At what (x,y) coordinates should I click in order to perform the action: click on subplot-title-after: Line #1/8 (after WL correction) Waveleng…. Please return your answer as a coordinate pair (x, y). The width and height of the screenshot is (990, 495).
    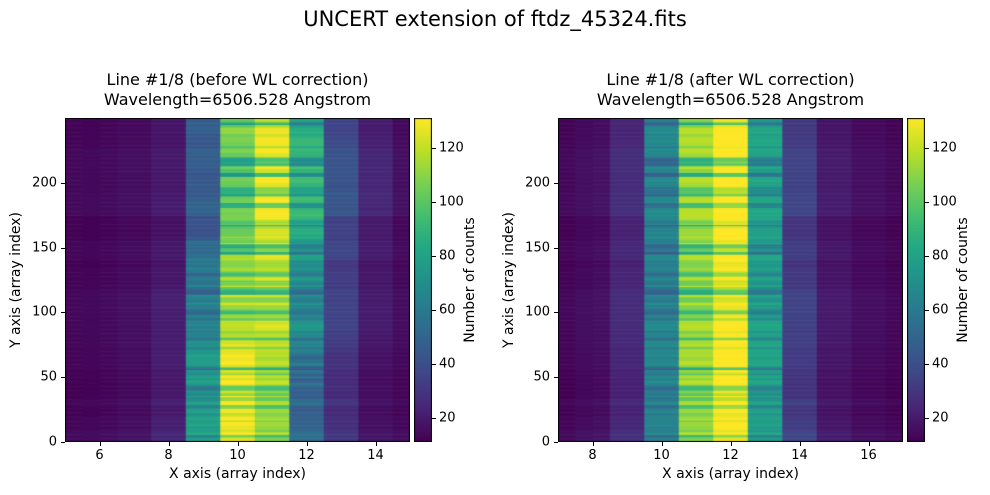
    Looking at the image, I should click on (730, 90).